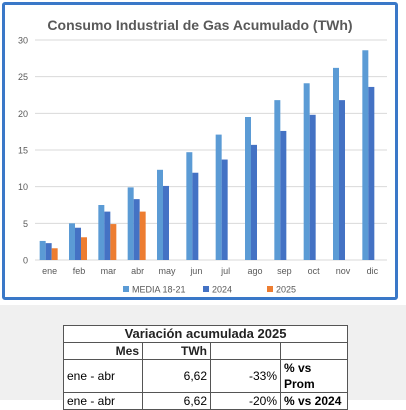  What do you see at coordinates (245, 401) in the screenshot?
I see `row-pct: -20%` at bounding box center [245, 401].